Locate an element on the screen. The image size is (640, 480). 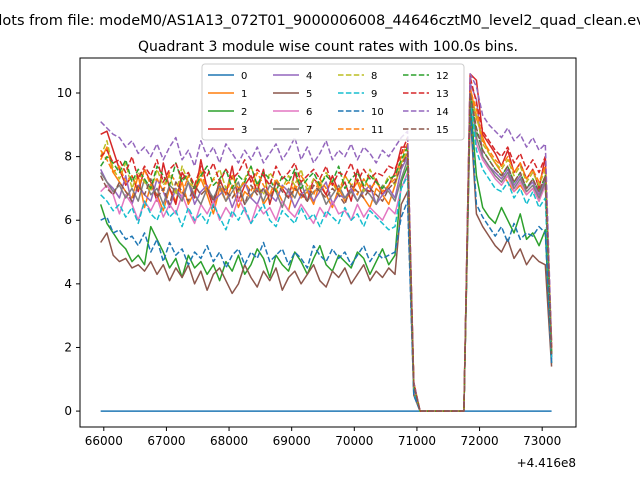
legend-label: 7 is located at coordinates (309, 130).